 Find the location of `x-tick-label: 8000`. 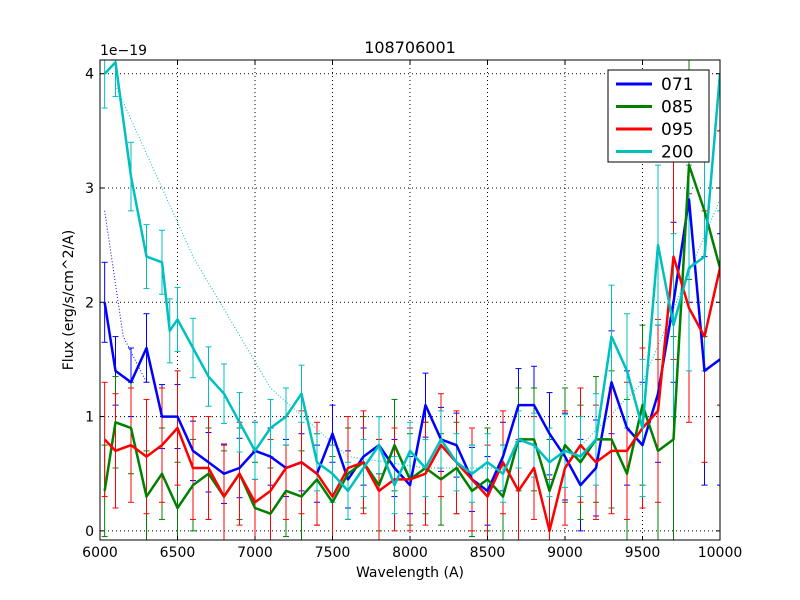

x-tick-label: 8000 is located at coordinates (410, 553).